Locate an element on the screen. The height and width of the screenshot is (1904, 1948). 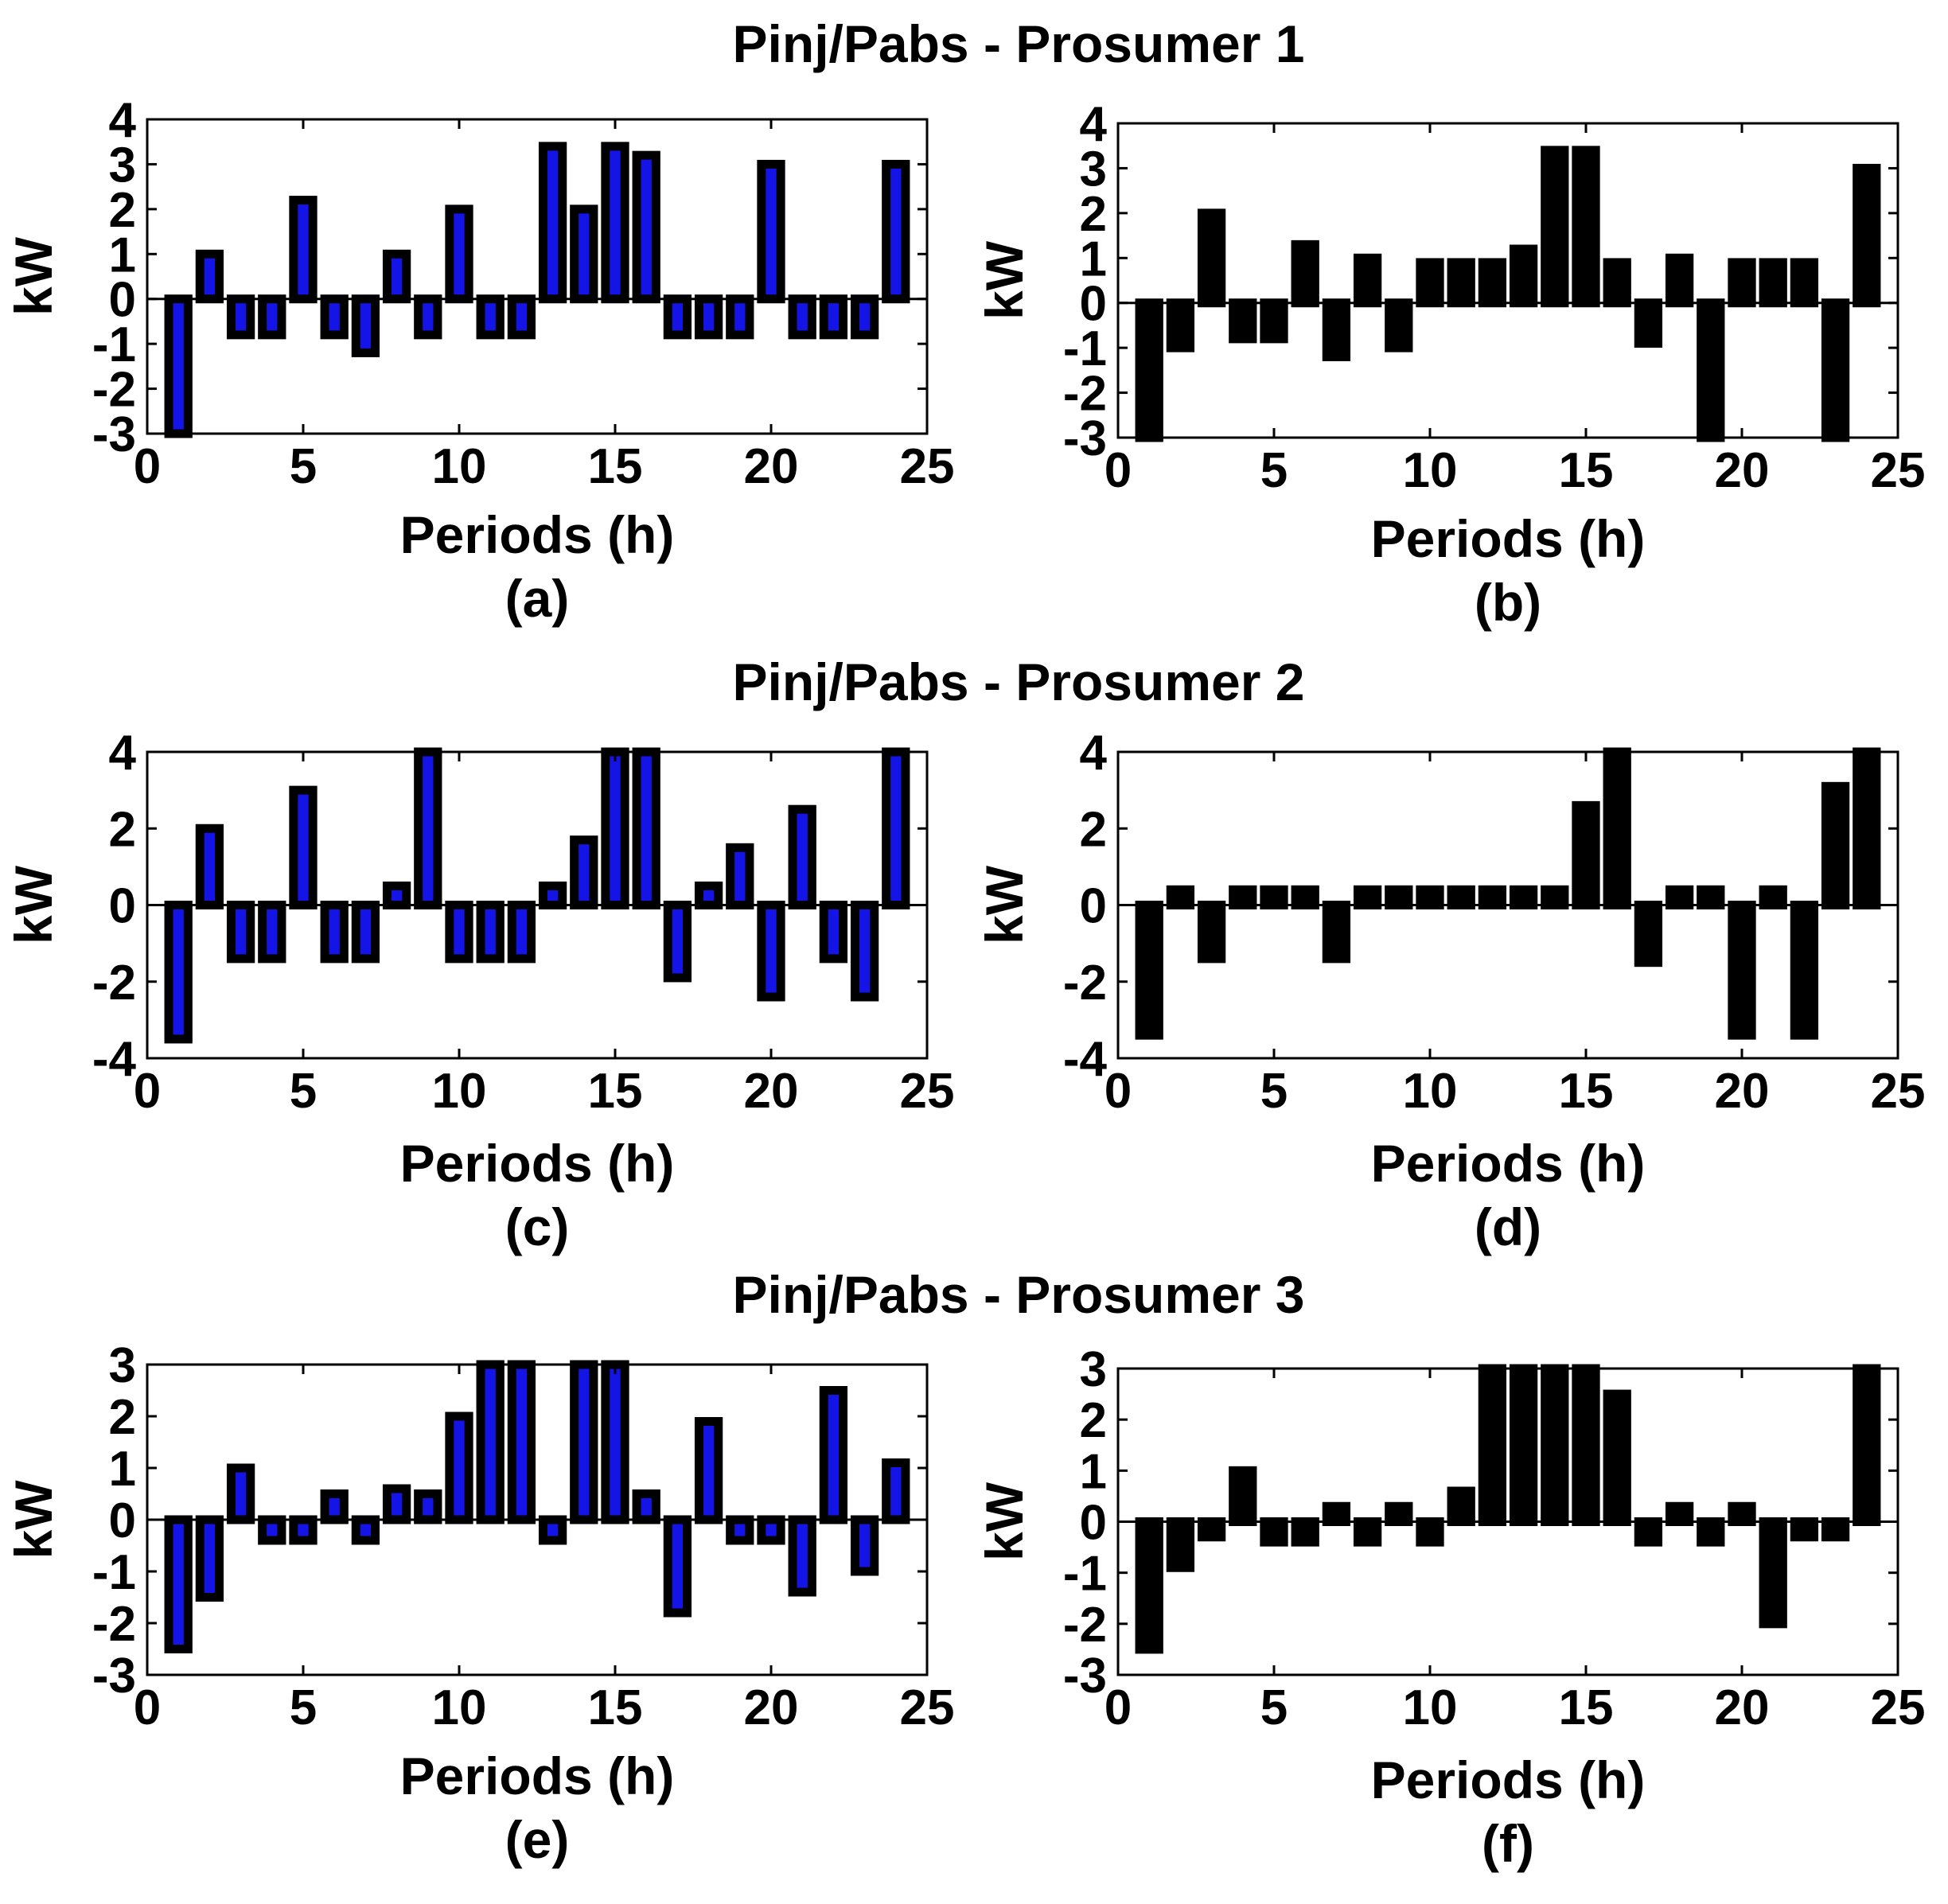
x-tick-label: 20 is located at coordinates (771, 1707).